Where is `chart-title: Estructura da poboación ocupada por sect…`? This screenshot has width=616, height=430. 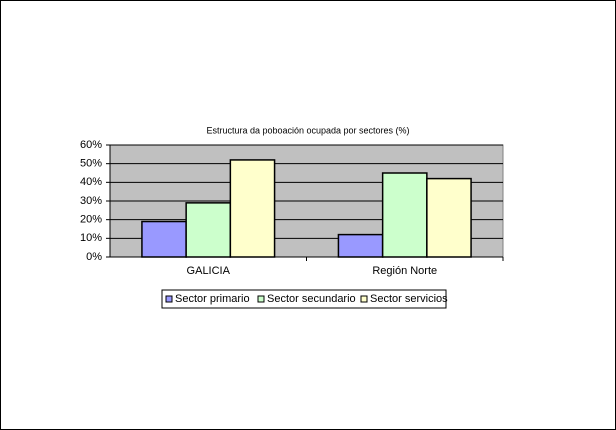
chart-title: Estructura da poboación ocupada por sect… is located at coordinates (307, 130).